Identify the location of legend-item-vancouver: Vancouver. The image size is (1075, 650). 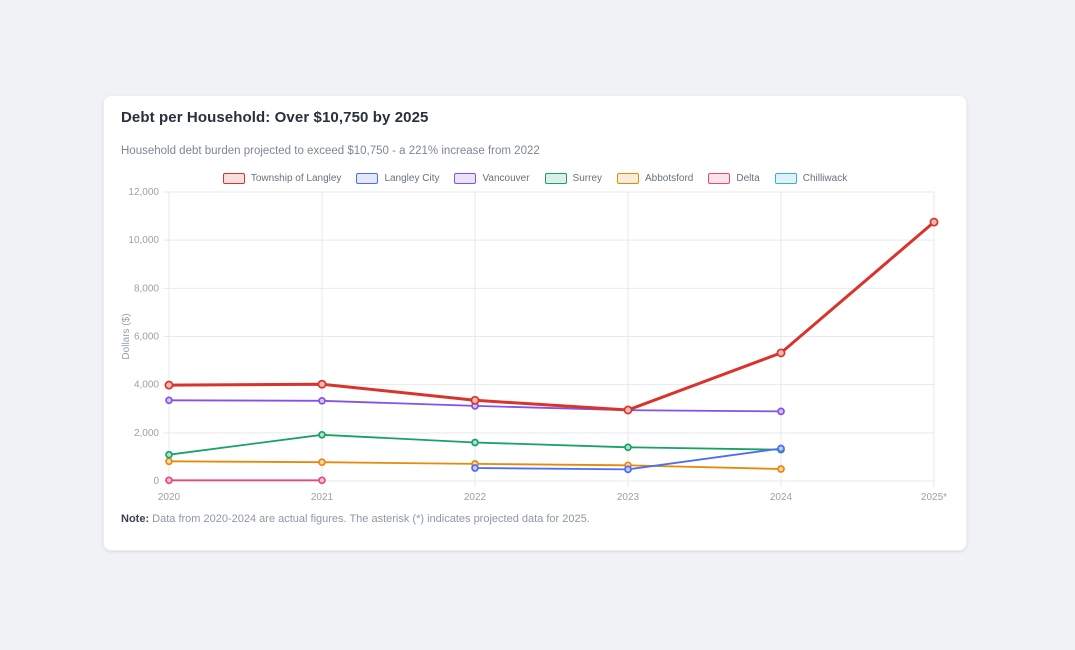
(492, 178).